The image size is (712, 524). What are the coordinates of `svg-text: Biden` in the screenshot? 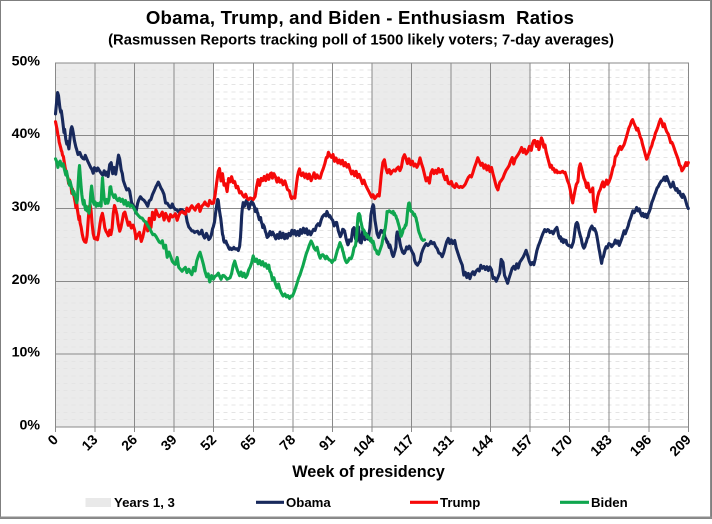 It's located at (609, 502).